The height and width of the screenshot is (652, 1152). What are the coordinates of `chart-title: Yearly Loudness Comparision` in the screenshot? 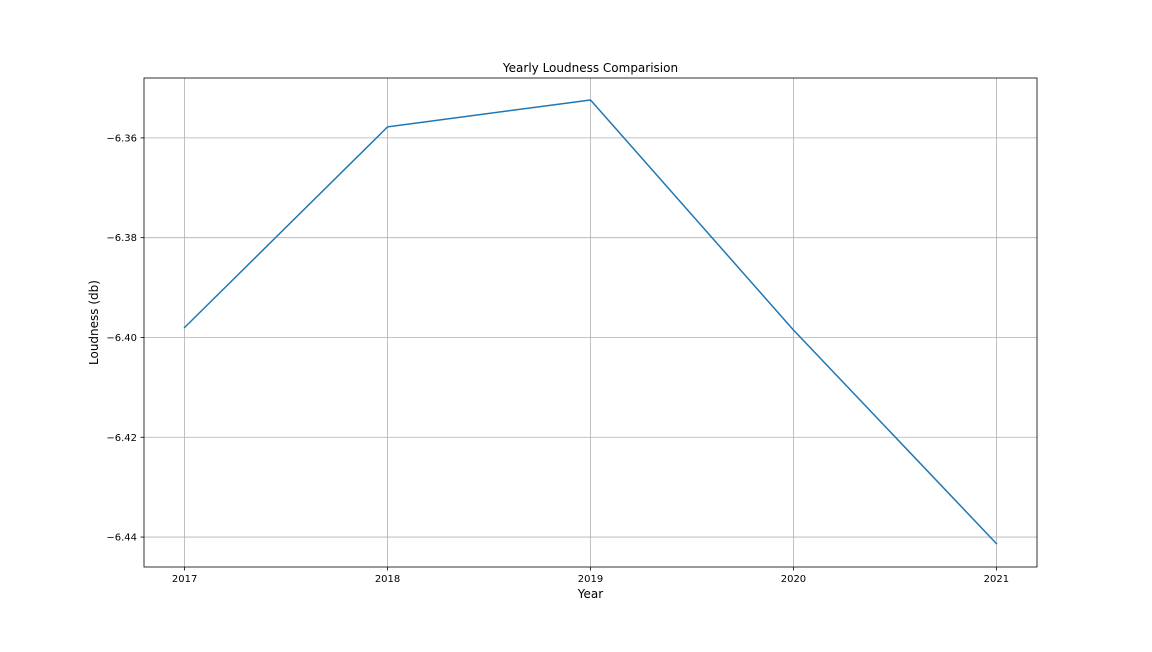 It's located at (590, 68).